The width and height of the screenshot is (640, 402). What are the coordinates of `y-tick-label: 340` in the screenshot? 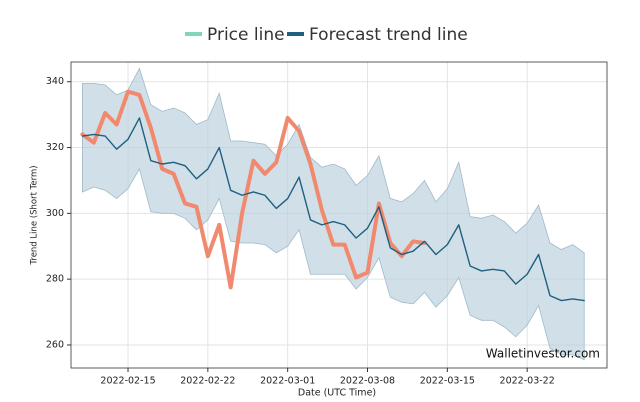 It's located at (55, 81).